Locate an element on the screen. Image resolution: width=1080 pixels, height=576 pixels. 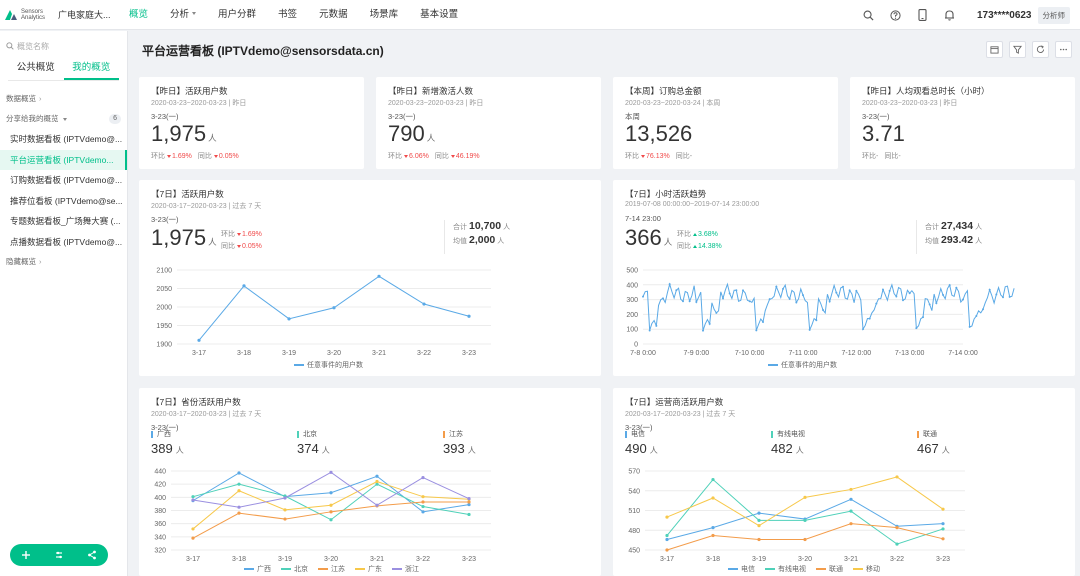
card-date: 3-23(一) is located at coordinates (639, 427).